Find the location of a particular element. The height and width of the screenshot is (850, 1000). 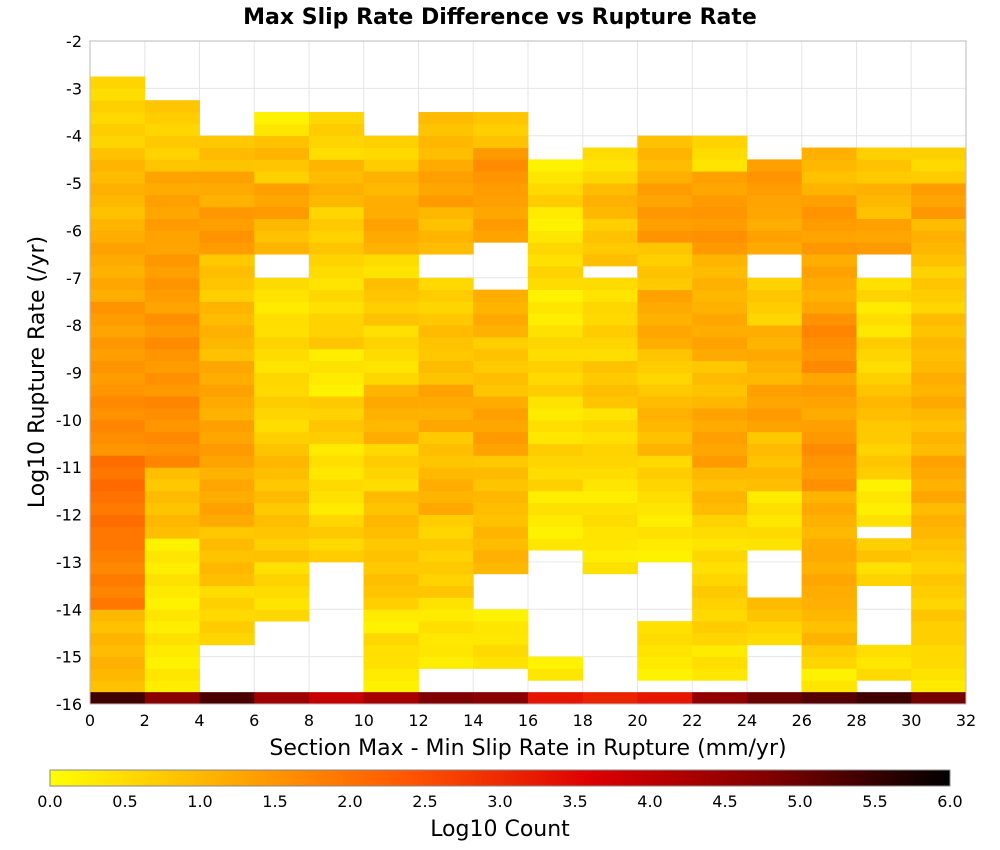

x-tick-label: 18 is located at coordinates (583, 720).